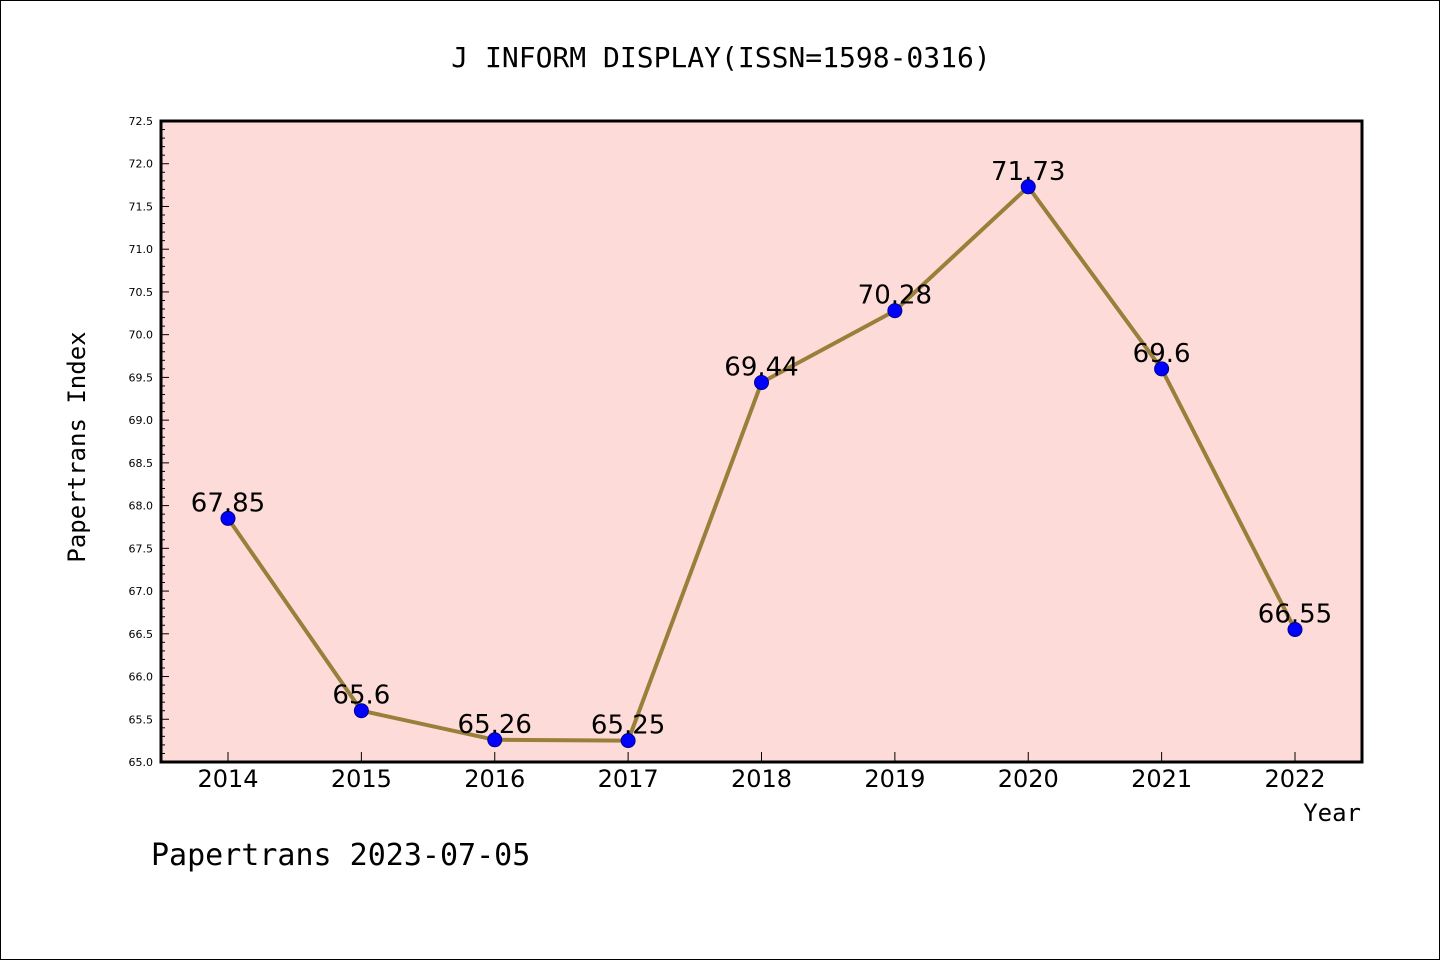 This screenshot has height=960, width=1440. I want to click on x-tick-label: 2020, so click(1028, 779).